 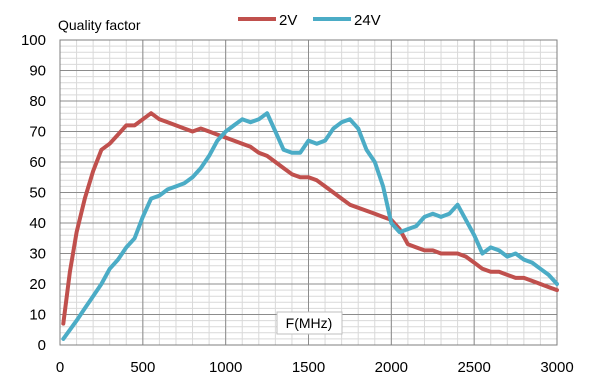 What do you see at coordinates (37, 315) in the screenshot?
I see `y-tick-label: 10` at bounding box center [37, 315].